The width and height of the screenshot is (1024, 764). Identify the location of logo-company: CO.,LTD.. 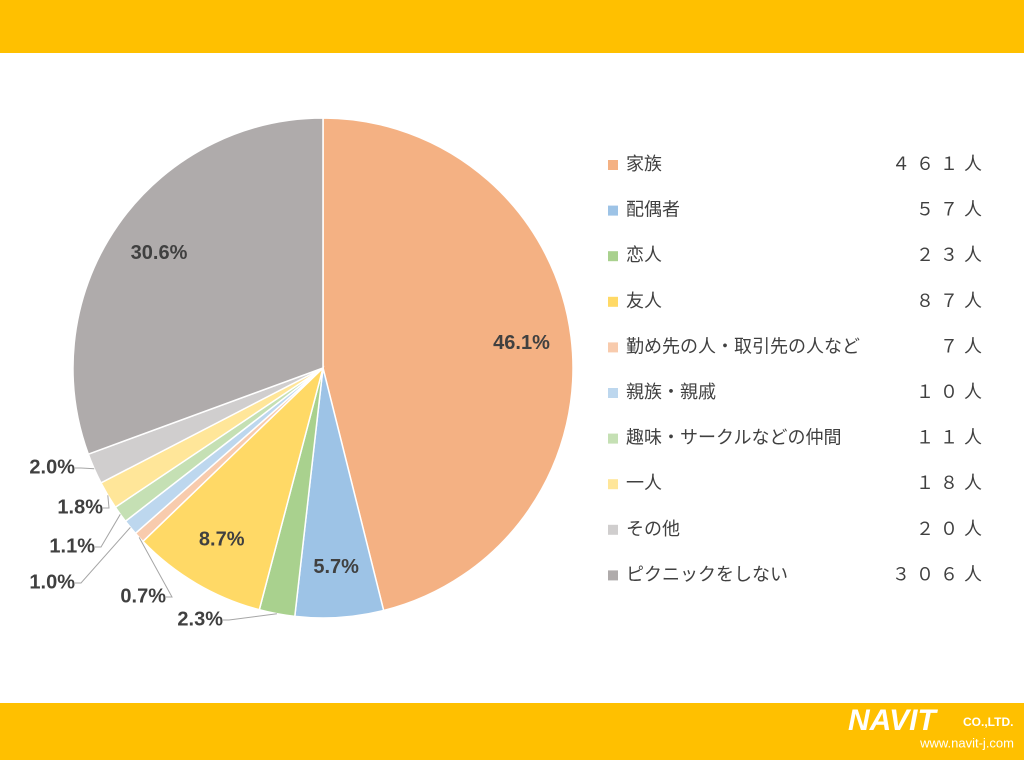
(988, 722).